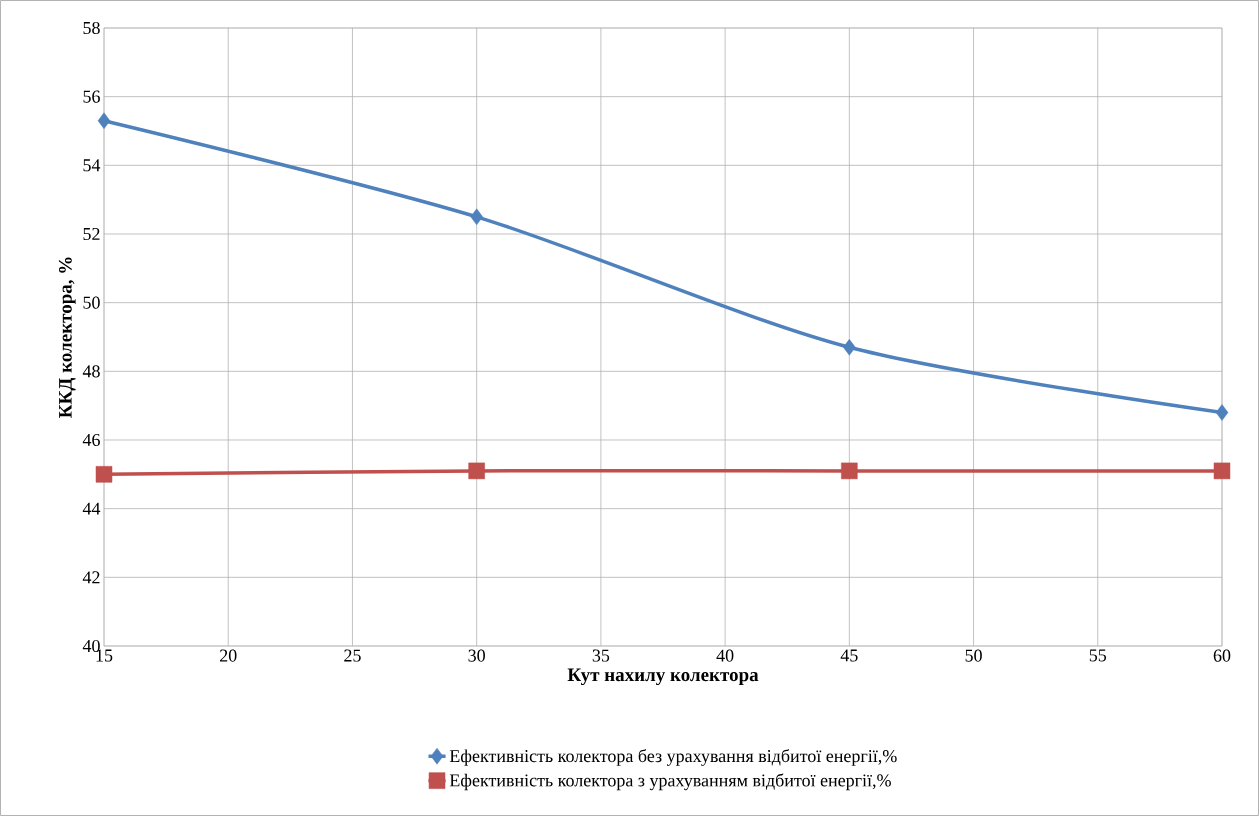 This screenshot has width=1259, height=816. I want to click on y-tick-label: 44, so click(91, 508).